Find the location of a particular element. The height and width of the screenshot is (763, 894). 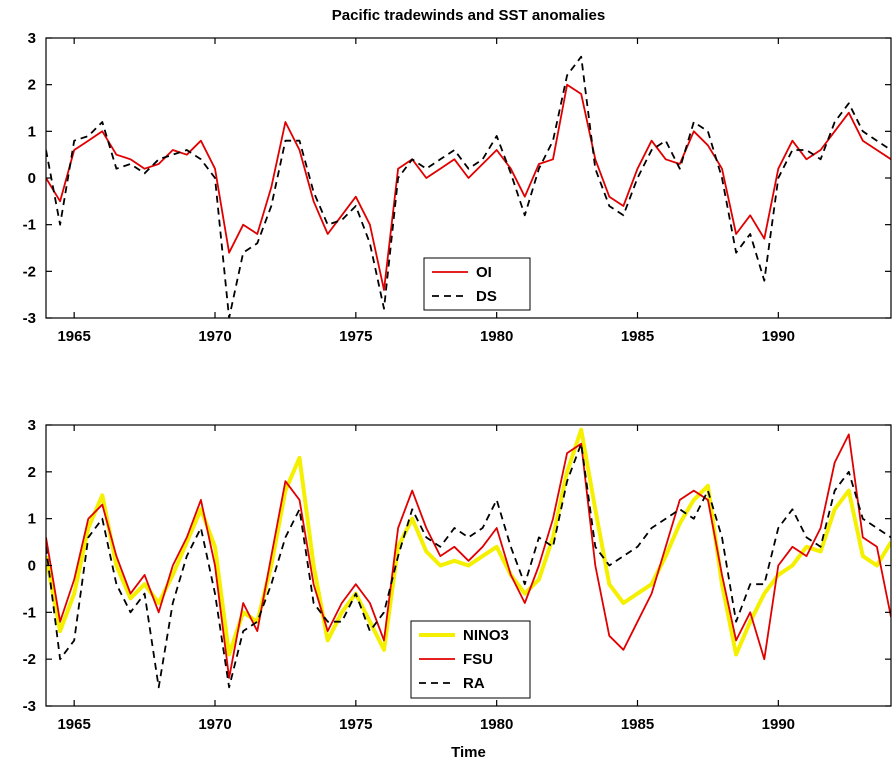

legend-box is located at coordinates (477, 284).